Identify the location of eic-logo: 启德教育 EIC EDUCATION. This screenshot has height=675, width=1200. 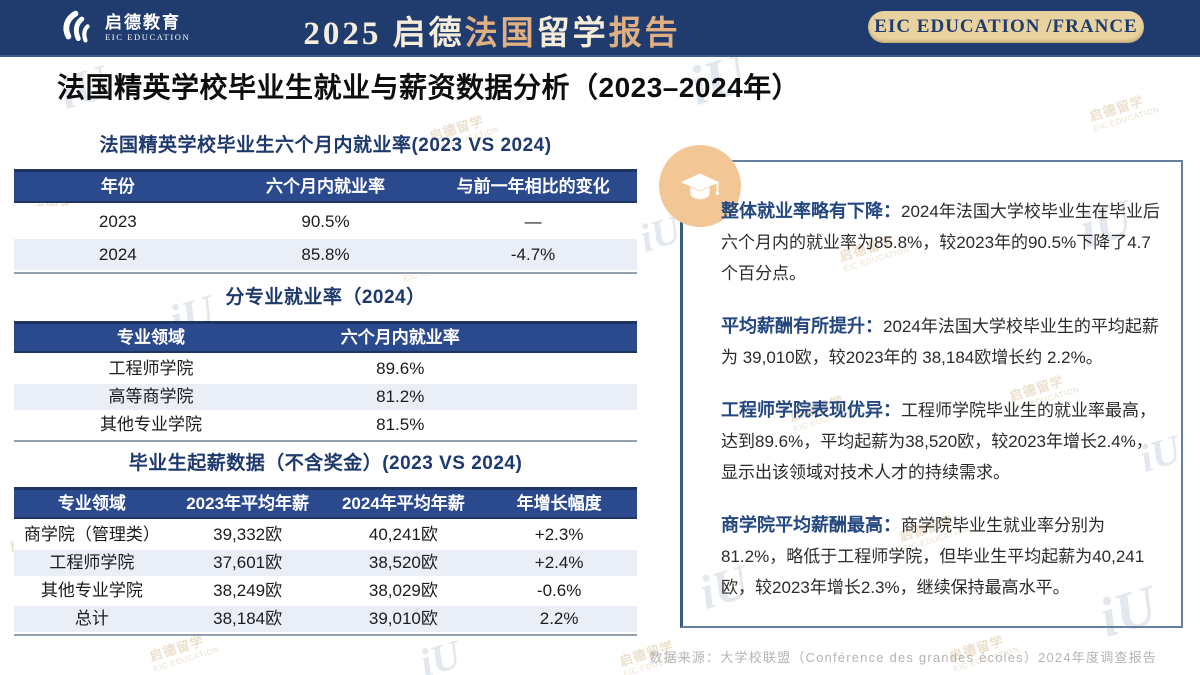
(123, 28).